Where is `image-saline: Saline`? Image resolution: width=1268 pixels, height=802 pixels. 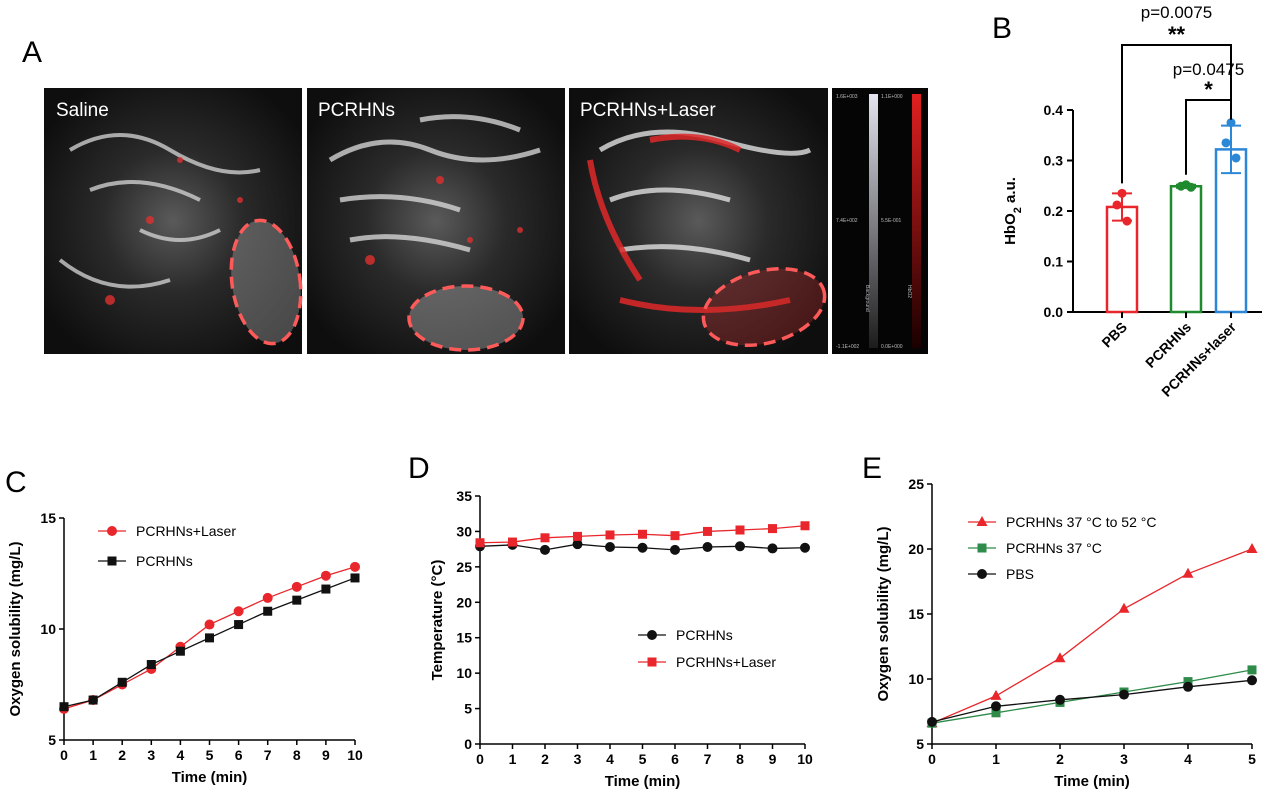
image-saline: Saline is located at coordinates (173, 221).